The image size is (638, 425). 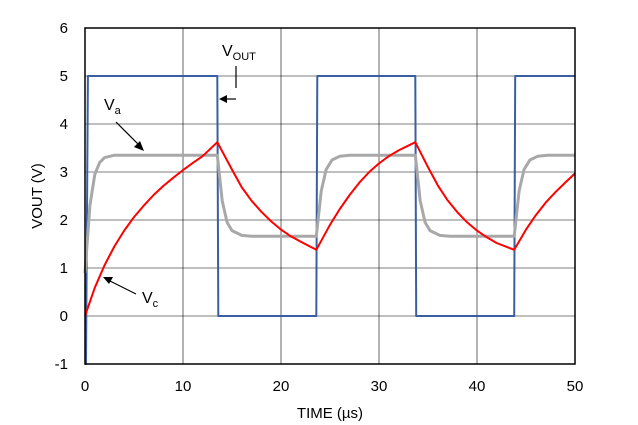 I want to click on x-tick-label: 50, so click(x=575, y=386).